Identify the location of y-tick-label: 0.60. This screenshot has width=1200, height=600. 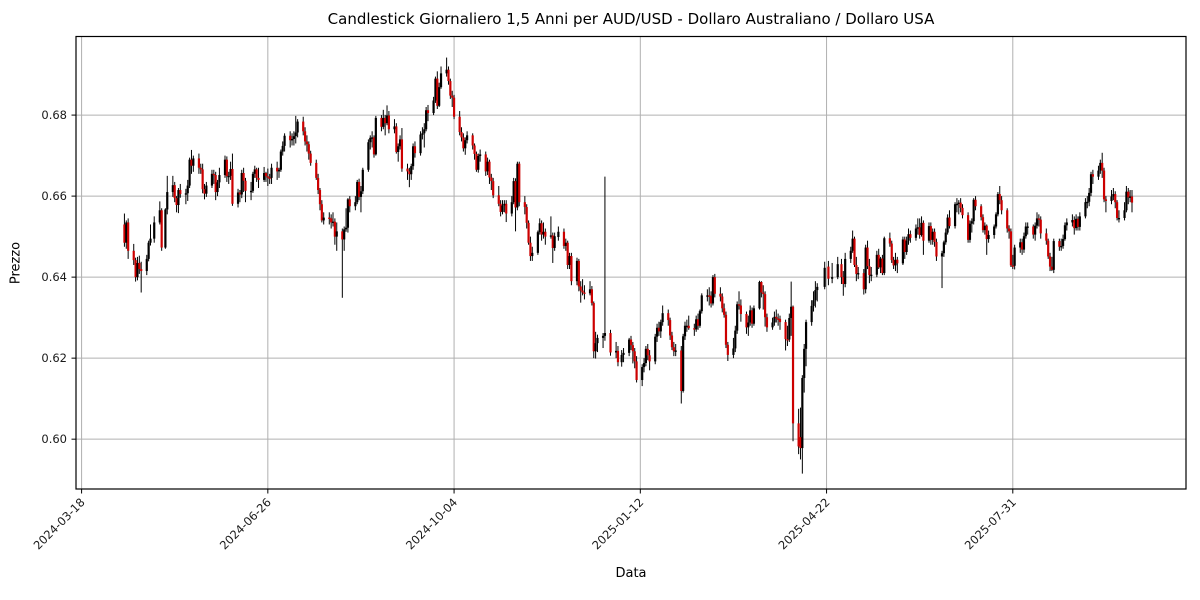
(54, 439).